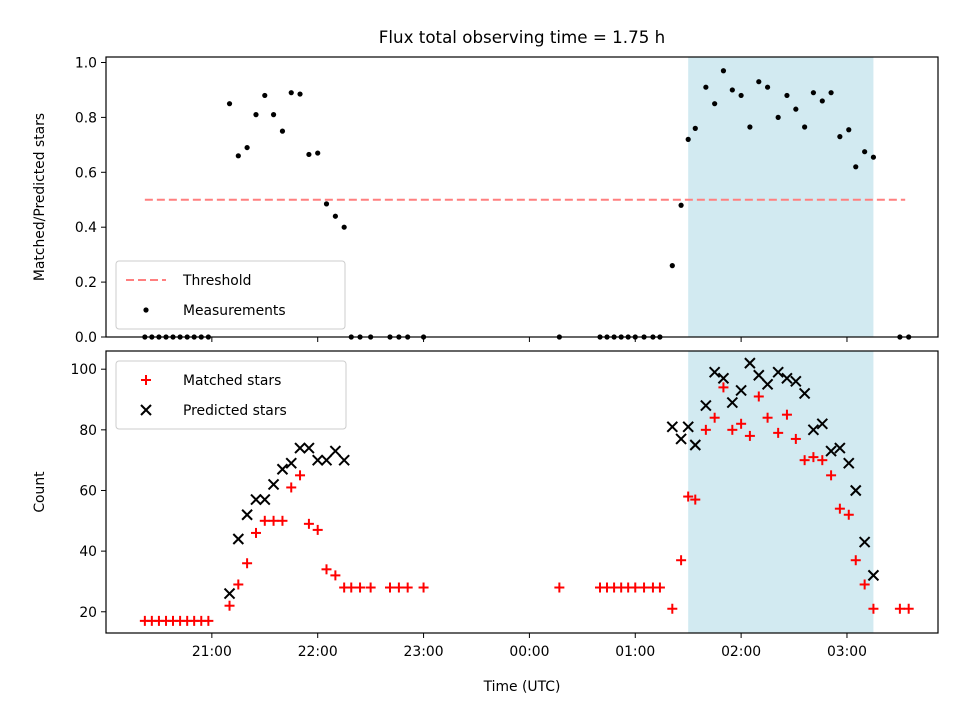 This screenshot has height=720, width=960. I want to click on x-axis-label: Time (UTC), so click(522, 687).